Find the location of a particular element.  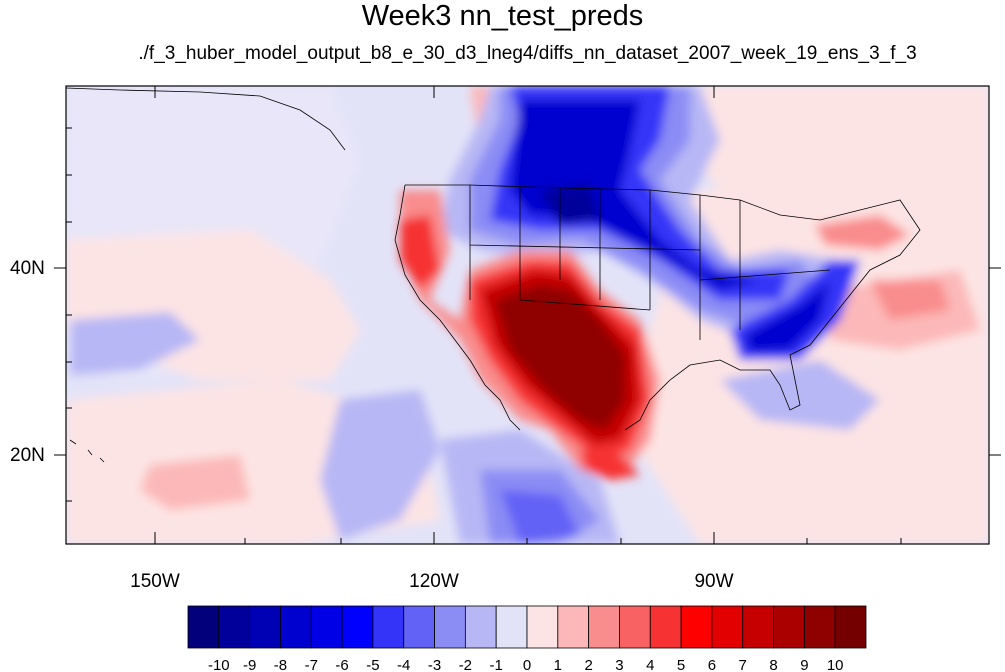

colorbar: -10 -9 -8 -7 -6 -5 -4 -3 -2 -1 0 1 2 3 4 5 6 7 8 9 10 is located at coordinates (527, 638).